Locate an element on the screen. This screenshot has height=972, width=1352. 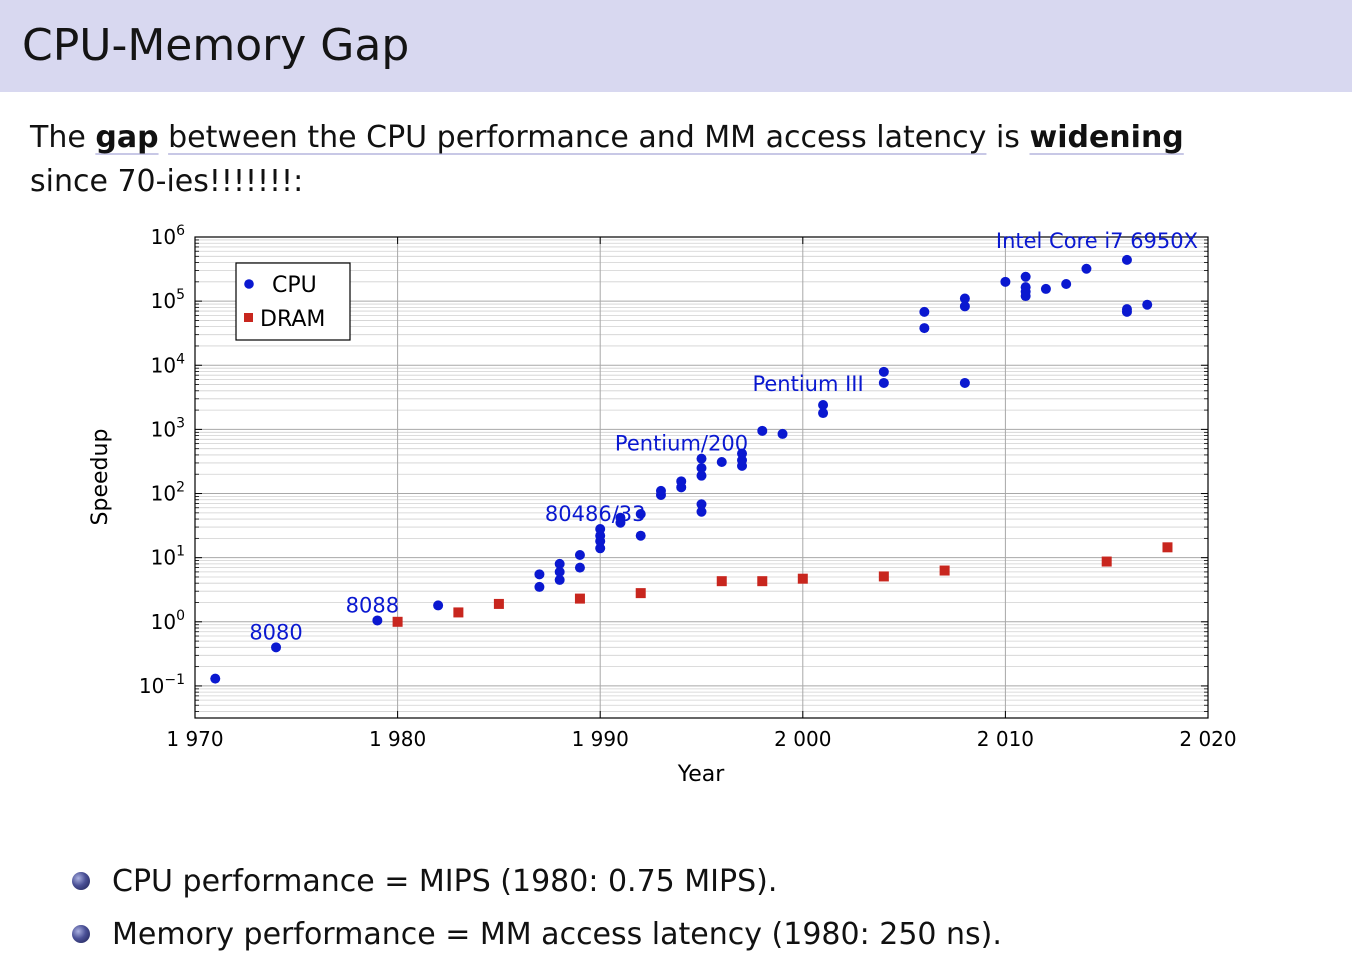
x-tick-label: 2 010 is located at coordinates (1005, 739).